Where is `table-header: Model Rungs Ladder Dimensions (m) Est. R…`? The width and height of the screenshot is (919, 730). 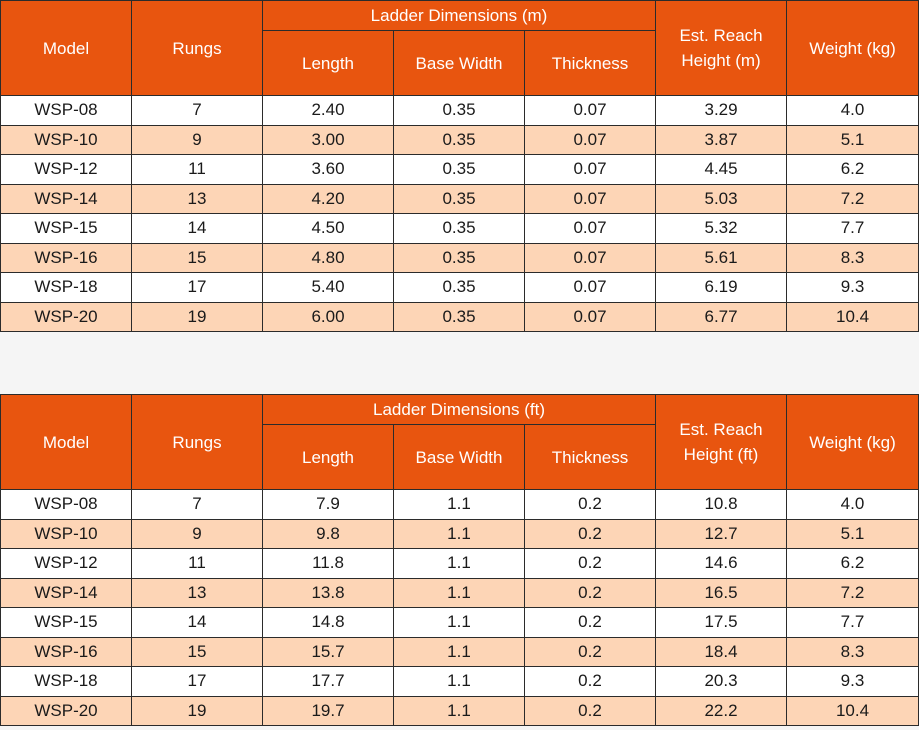 table-header: Model Rungs Ladder Dimensions (m) Est. R… is located at coordinates (459, 48).